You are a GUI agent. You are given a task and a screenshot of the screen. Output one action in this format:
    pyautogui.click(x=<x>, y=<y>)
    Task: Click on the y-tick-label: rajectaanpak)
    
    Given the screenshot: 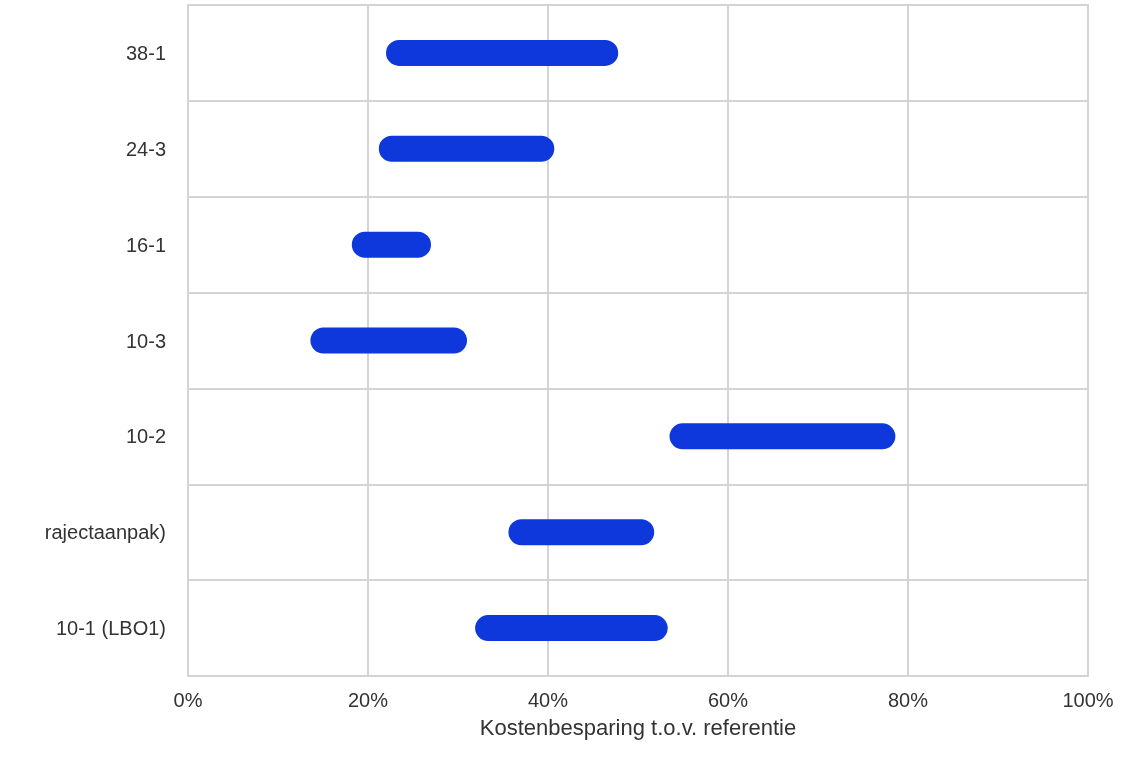 What is the action you would take?
    pyautogui.click(x=105, y=532)
    